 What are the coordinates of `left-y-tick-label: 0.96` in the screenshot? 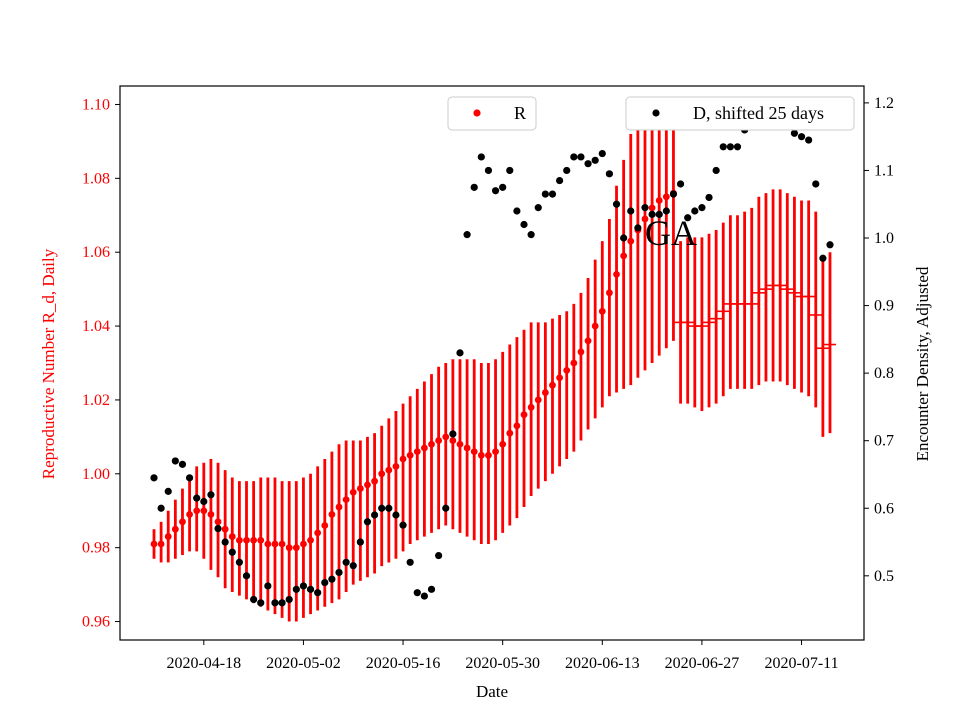 It's located at (96, 622).